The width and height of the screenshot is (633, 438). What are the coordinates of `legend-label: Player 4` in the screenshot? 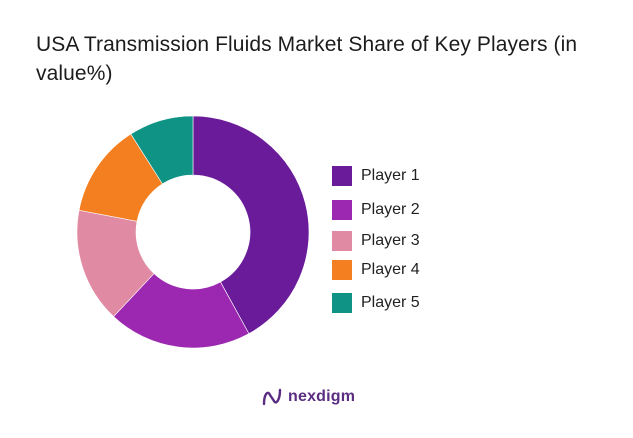 It's located at (390, 269).